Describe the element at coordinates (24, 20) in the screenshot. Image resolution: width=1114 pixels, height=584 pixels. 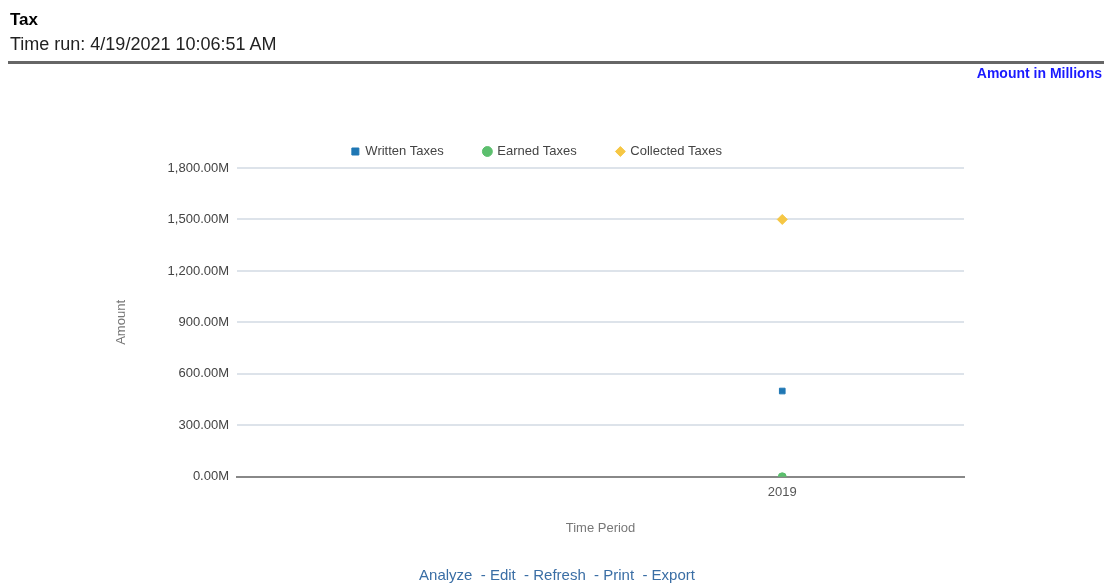
I see `text: Tax` at that location.